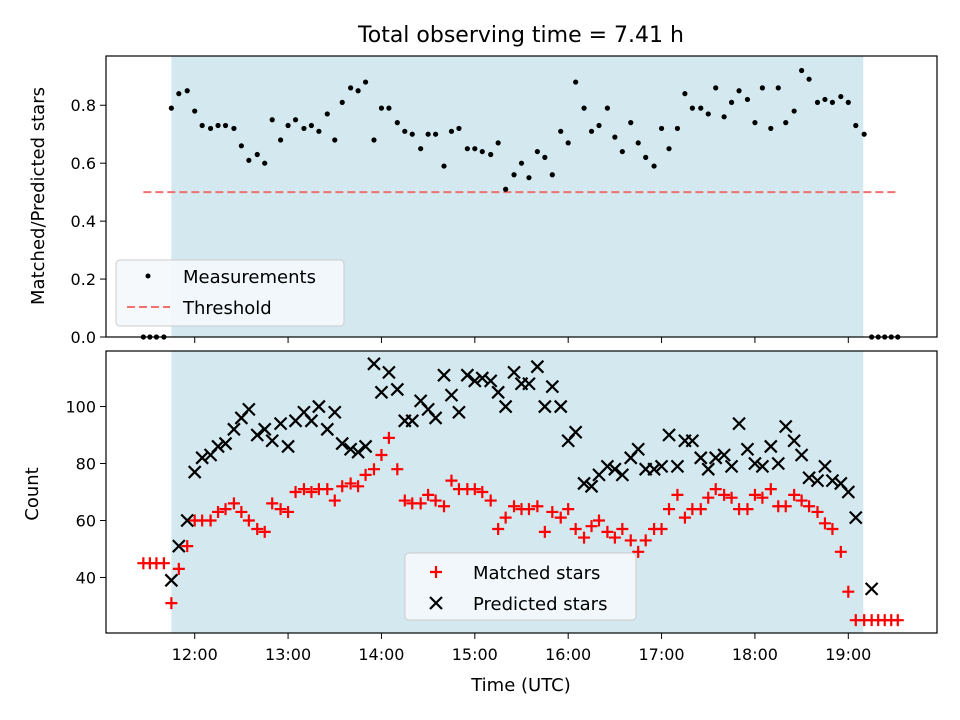 The width and height of the screenshot is (960, 720). What do you see at coordinates (32, 493) in the screenshot?
I see `bottom-y-axis-label: Count` at bounding box center [32, 493].